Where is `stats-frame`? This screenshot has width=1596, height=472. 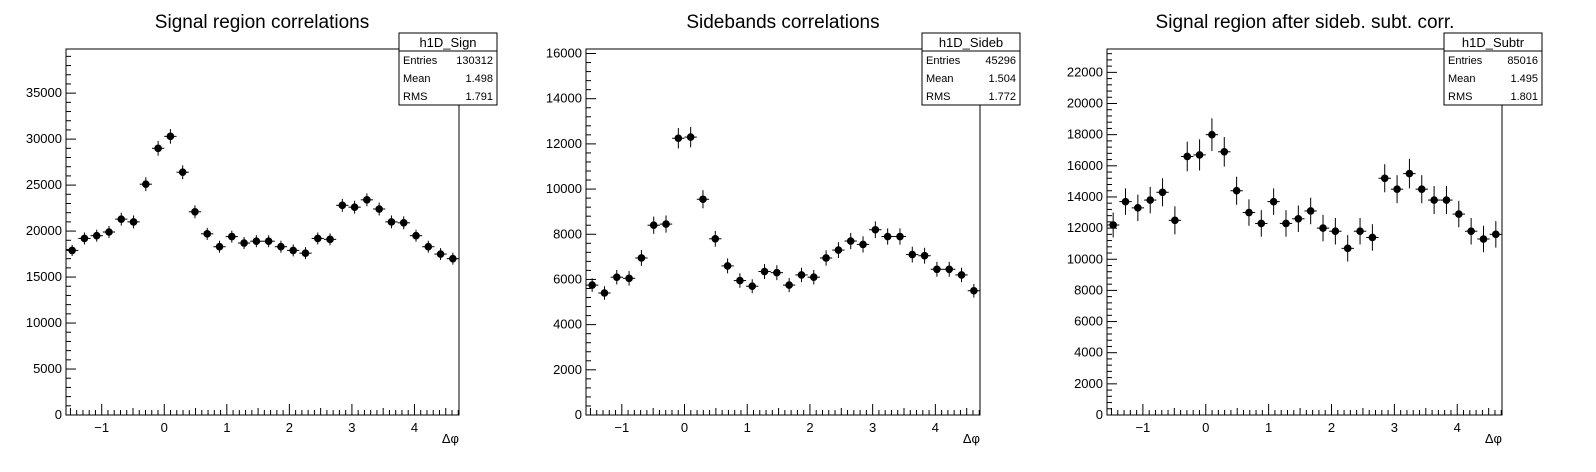
stats-frame is located at coordinates (448, 69).